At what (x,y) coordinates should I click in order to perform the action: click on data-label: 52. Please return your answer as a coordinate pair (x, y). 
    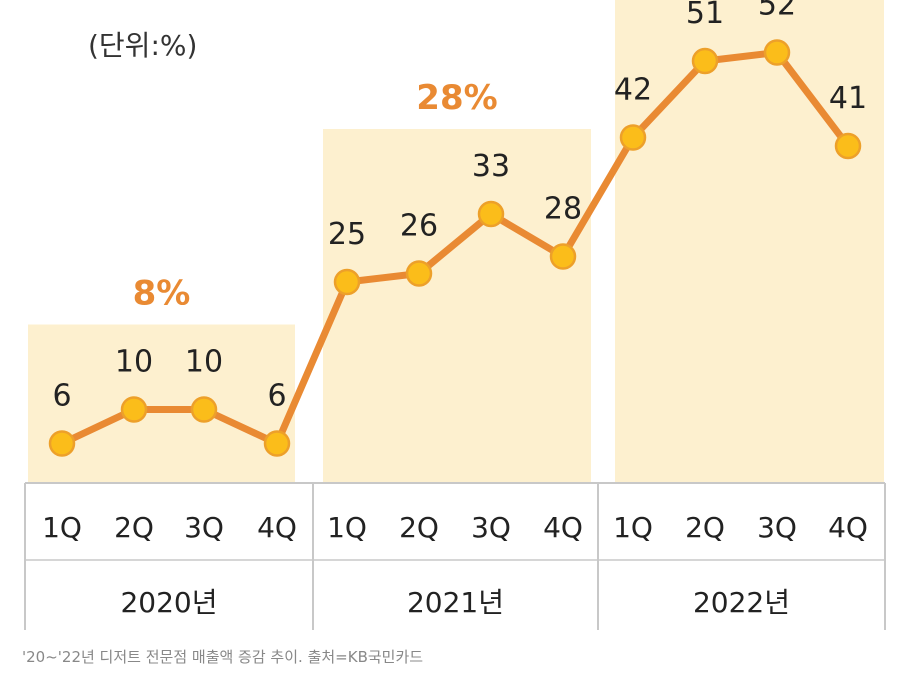
    Looking at the image, I should click on (777, 11).